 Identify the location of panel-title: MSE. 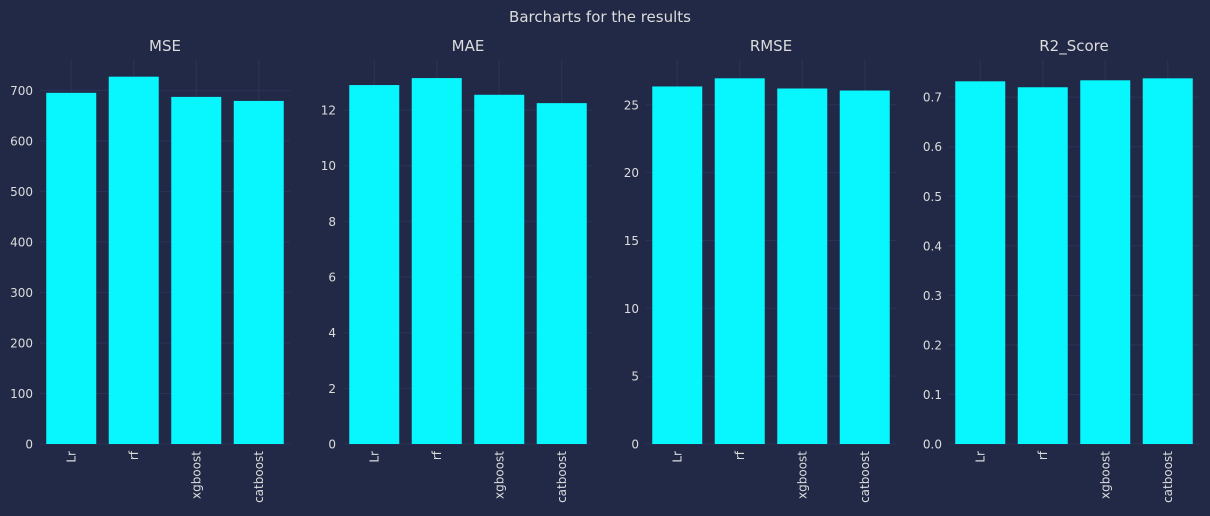
(165, 46).